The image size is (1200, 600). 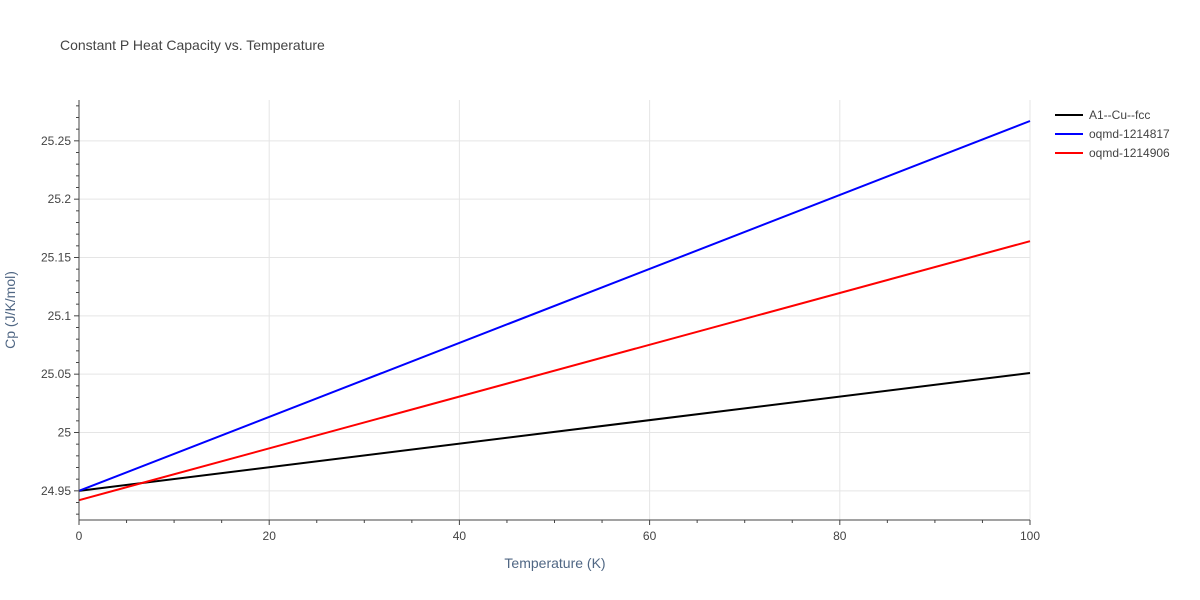 What do you see at coordinates (1129, 134) in the screenshot?
I see `legend-label: oqmd-1214817` at bounding box center [1129, 134].